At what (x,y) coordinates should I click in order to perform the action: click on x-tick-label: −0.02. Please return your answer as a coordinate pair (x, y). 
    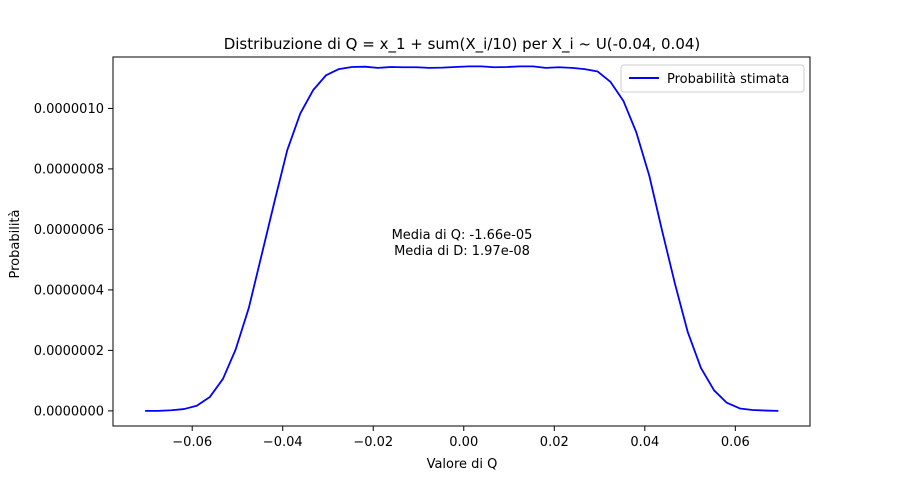
    Looking at the image, I should click on (373, 442).